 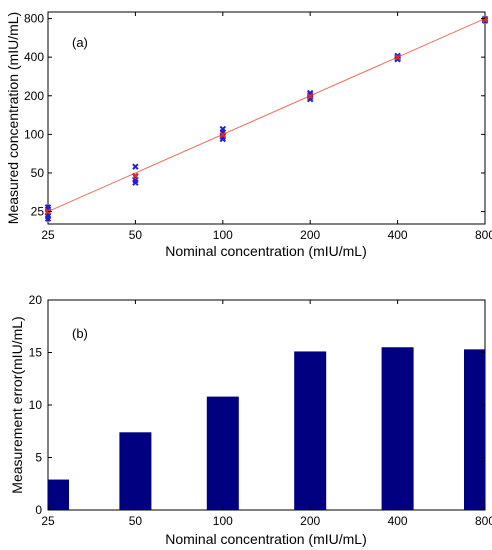 I want to click on panel-b-y-axis-label: Measurement error(mIU/mL), so click(x=17, y=404).